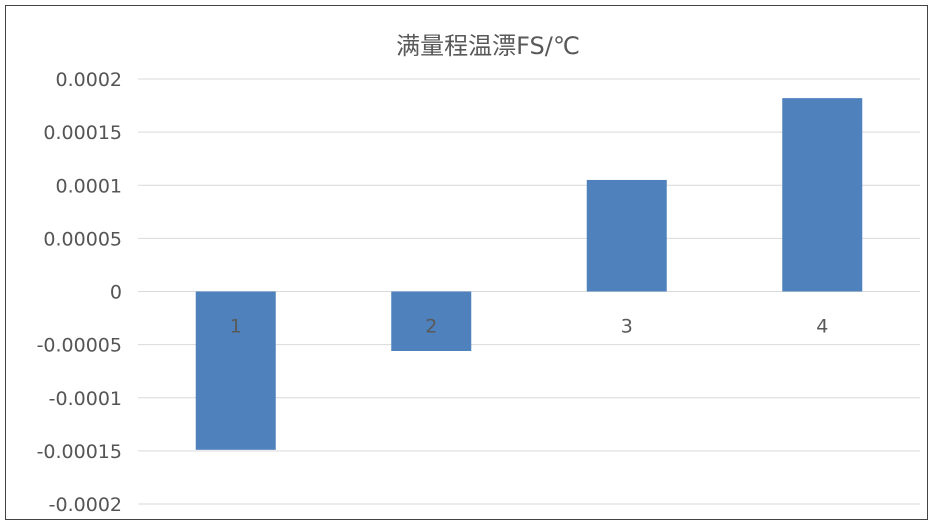 The image size is (933, 525). What do you see at coordinates (236, 327) in the screenshot?
I see `category-label: 1` at bounding box center [236, 327].